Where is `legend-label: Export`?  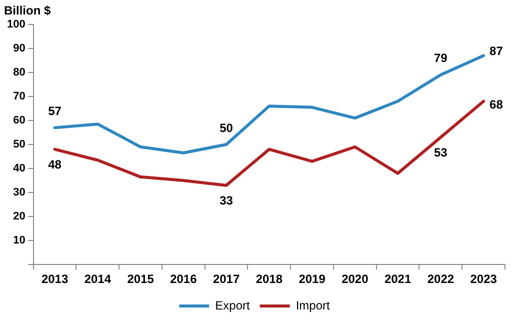
legend-label: Export is located at coordinates (233, 305).